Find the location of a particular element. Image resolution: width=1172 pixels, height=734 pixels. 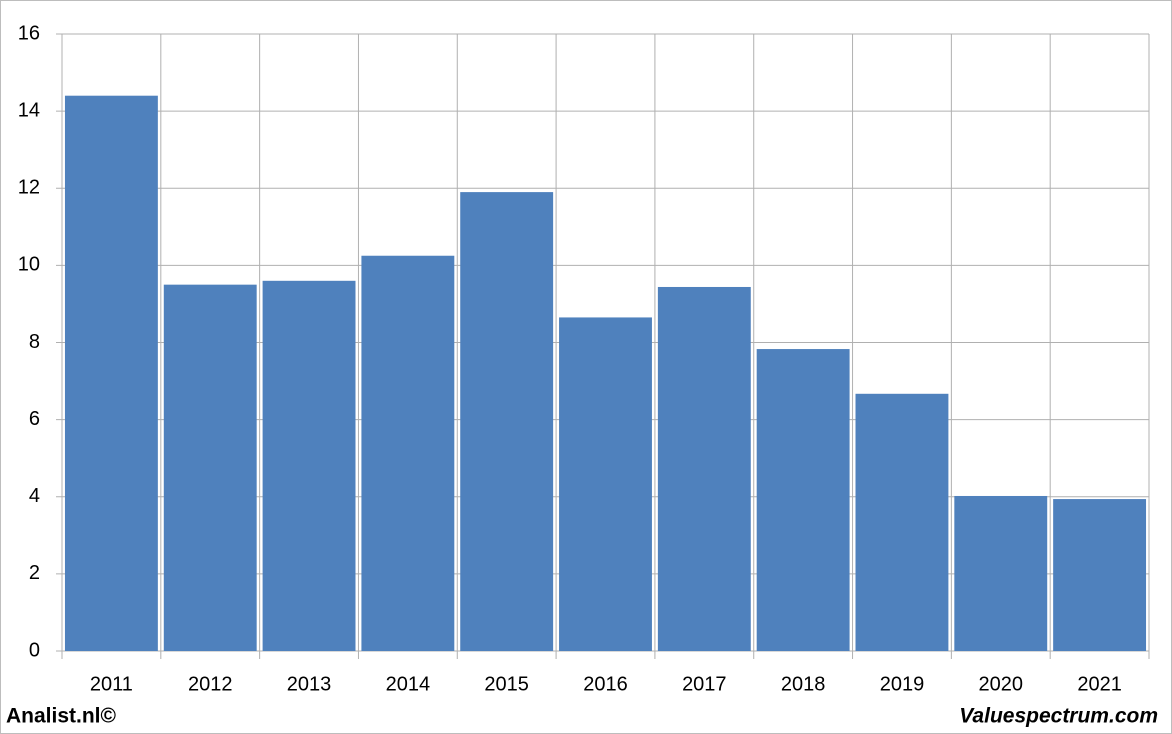

x-tick-label: 2019 is located at coordinates (902, 684).